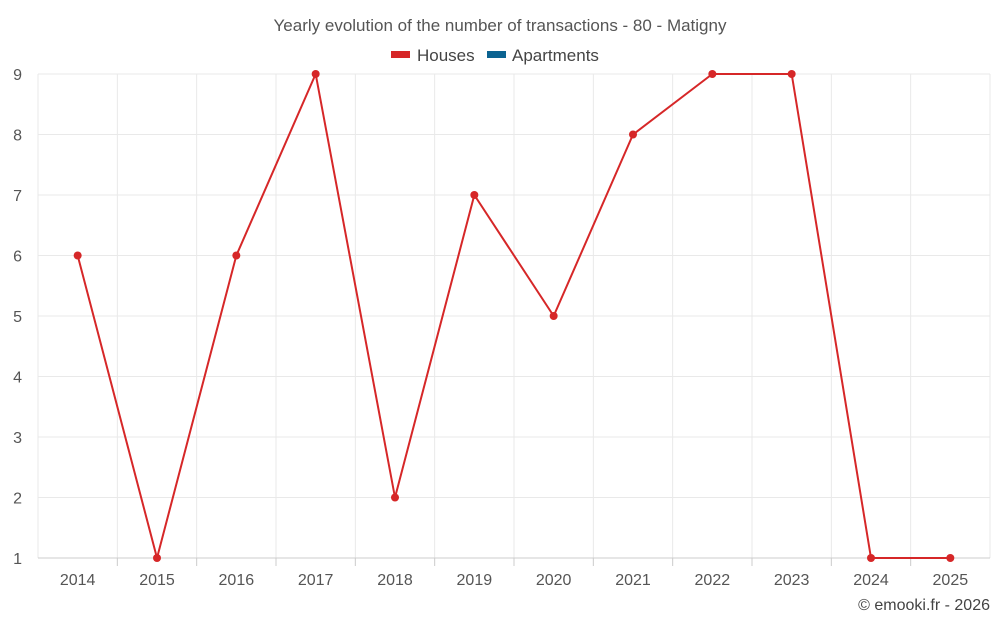  Describe the element at coordinates (791, 74) in the screenshot. I see `data-point-houses-2023` at that location.